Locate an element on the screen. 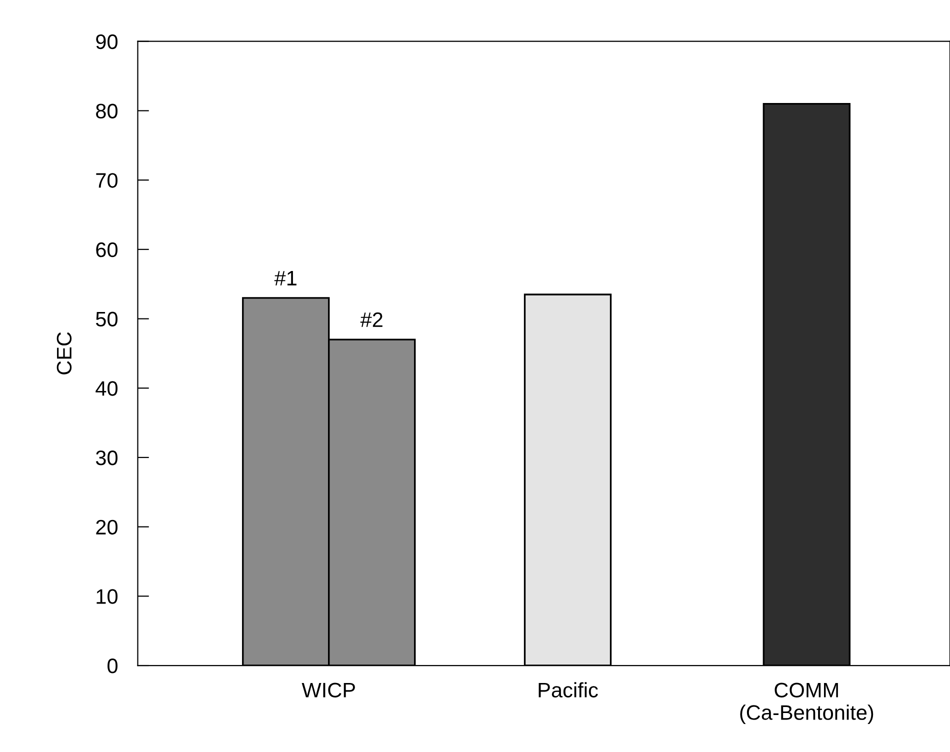  y-tick-label: 70 is located at coordinates (107, 180).